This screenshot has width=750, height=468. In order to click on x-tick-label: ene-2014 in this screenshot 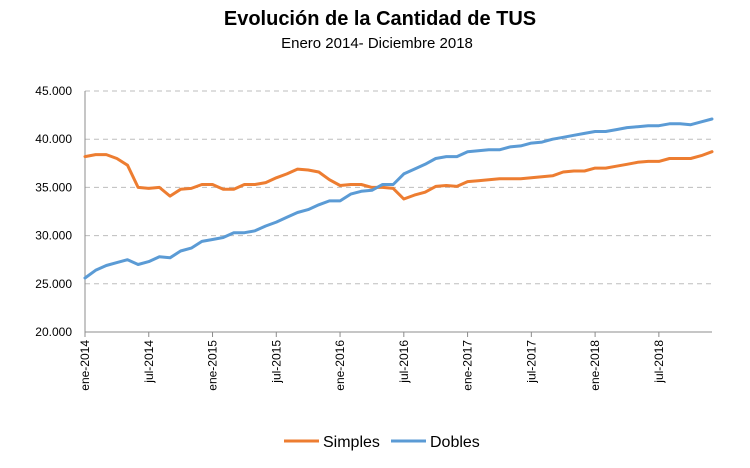, I will do `click(85, 365)`.